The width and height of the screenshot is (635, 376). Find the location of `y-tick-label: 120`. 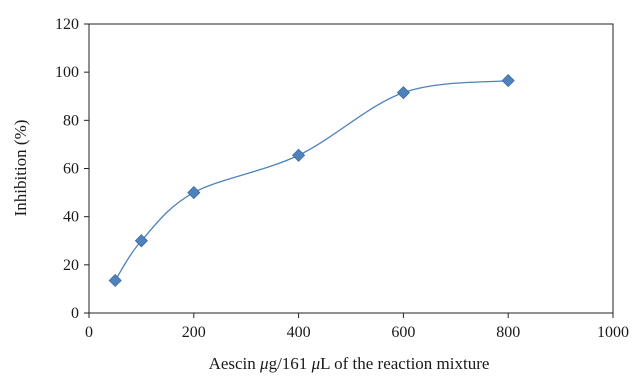

y-tick-label: 120 is located at coordinates (67, 24).